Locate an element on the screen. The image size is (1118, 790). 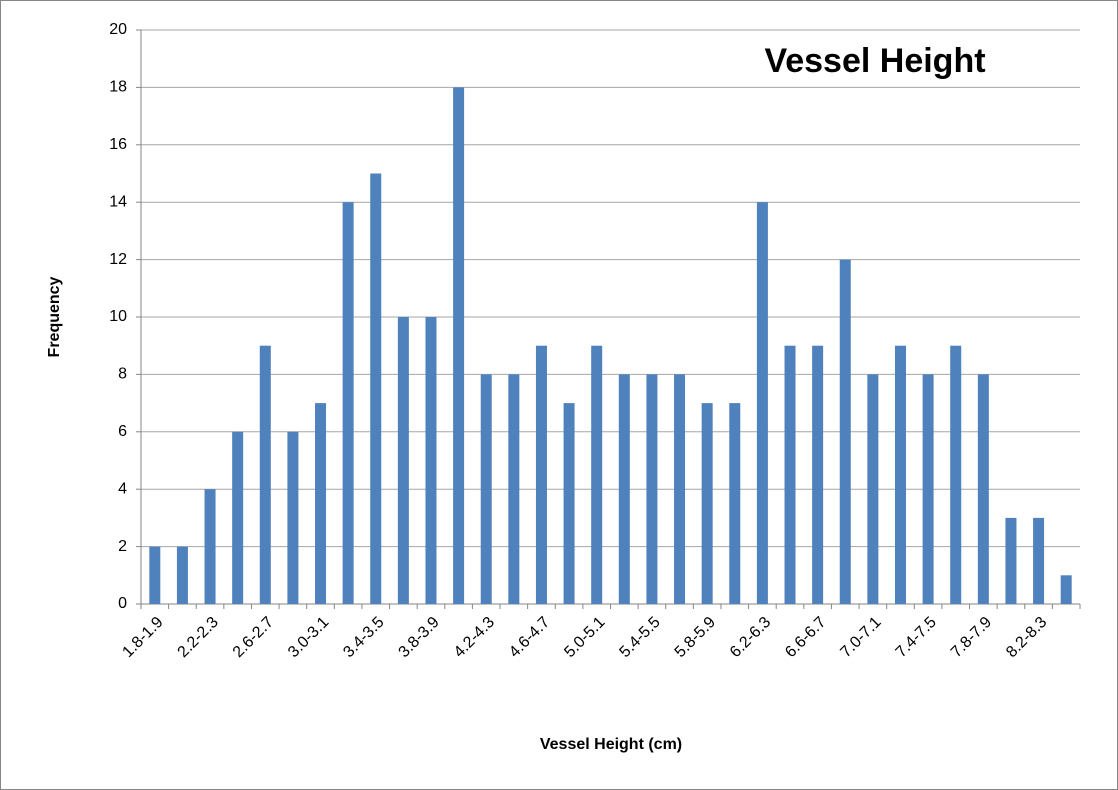
y-tick-label: 20 is located at coordinates (118, 29).